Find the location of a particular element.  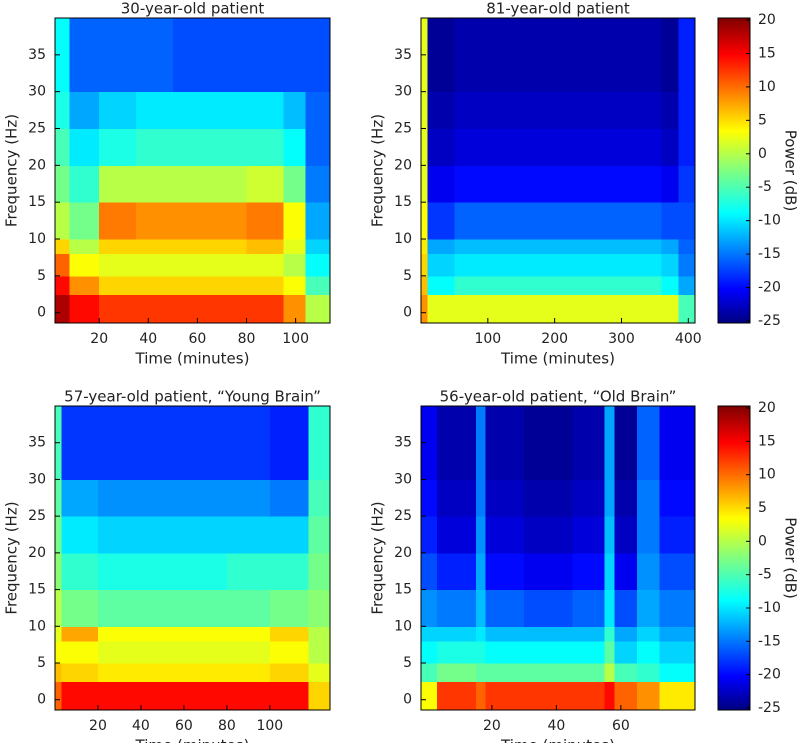

colorbar-tick-label: -5 is located at coordinates (765, 575).